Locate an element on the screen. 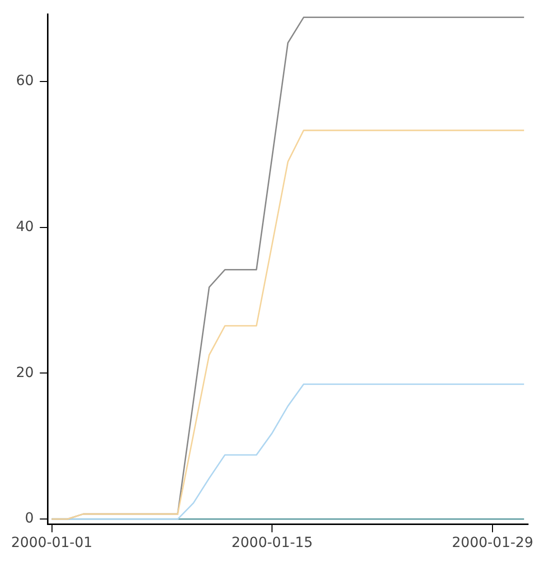 Image resolution: width=550 pixels, height=563 pixels. y-tick-label: 60 is located at coordinates (25, 81).